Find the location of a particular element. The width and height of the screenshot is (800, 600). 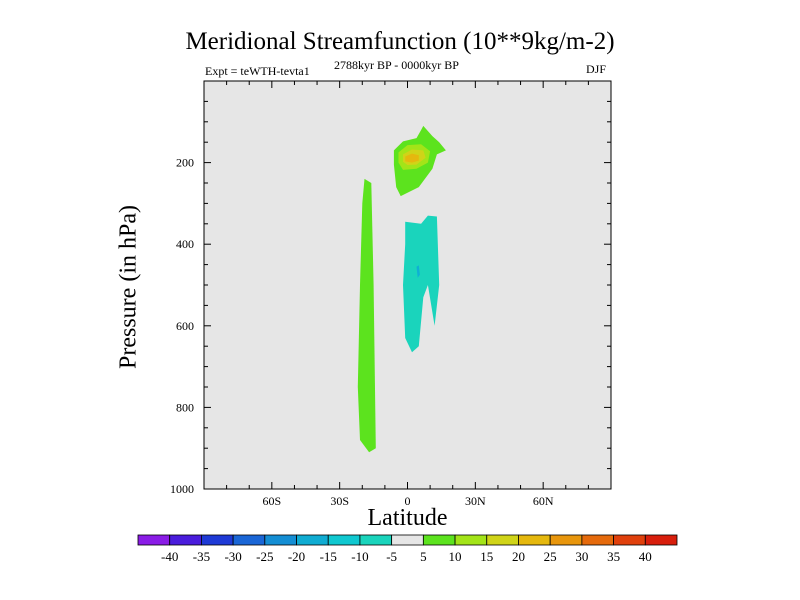

experiment-label: Expt = teWTH-tevta1 is located at coordinates (257, 71).